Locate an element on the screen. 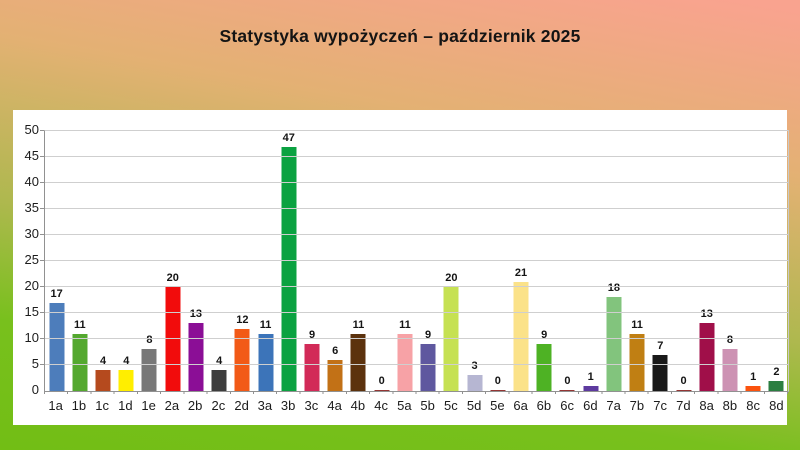  bar-slot-3b: 47 is located at coordinates (288, 261).